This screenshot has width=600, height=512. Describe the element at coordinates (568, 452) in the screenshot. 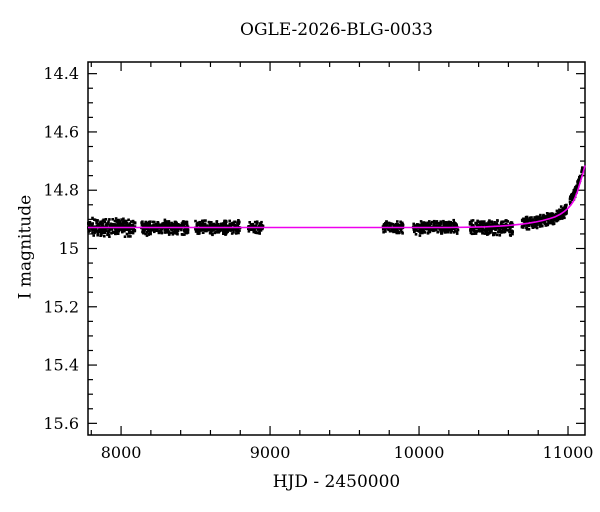

I see `x-tick-label: 11000` at that location.